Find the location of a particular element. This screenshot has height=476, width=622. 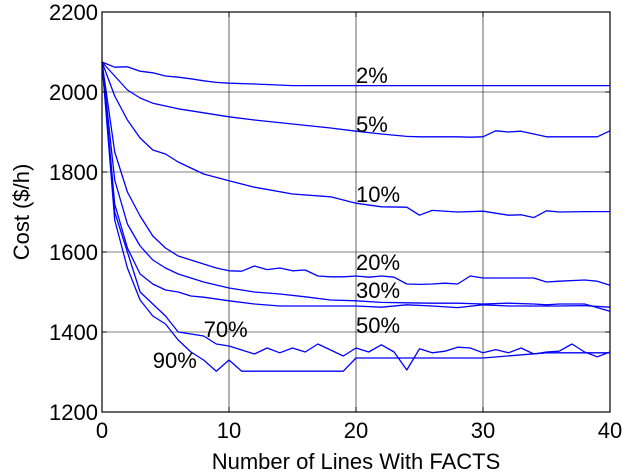

x-axis-label: Number of Lines With FACTS is located at coordinates (356, 461).